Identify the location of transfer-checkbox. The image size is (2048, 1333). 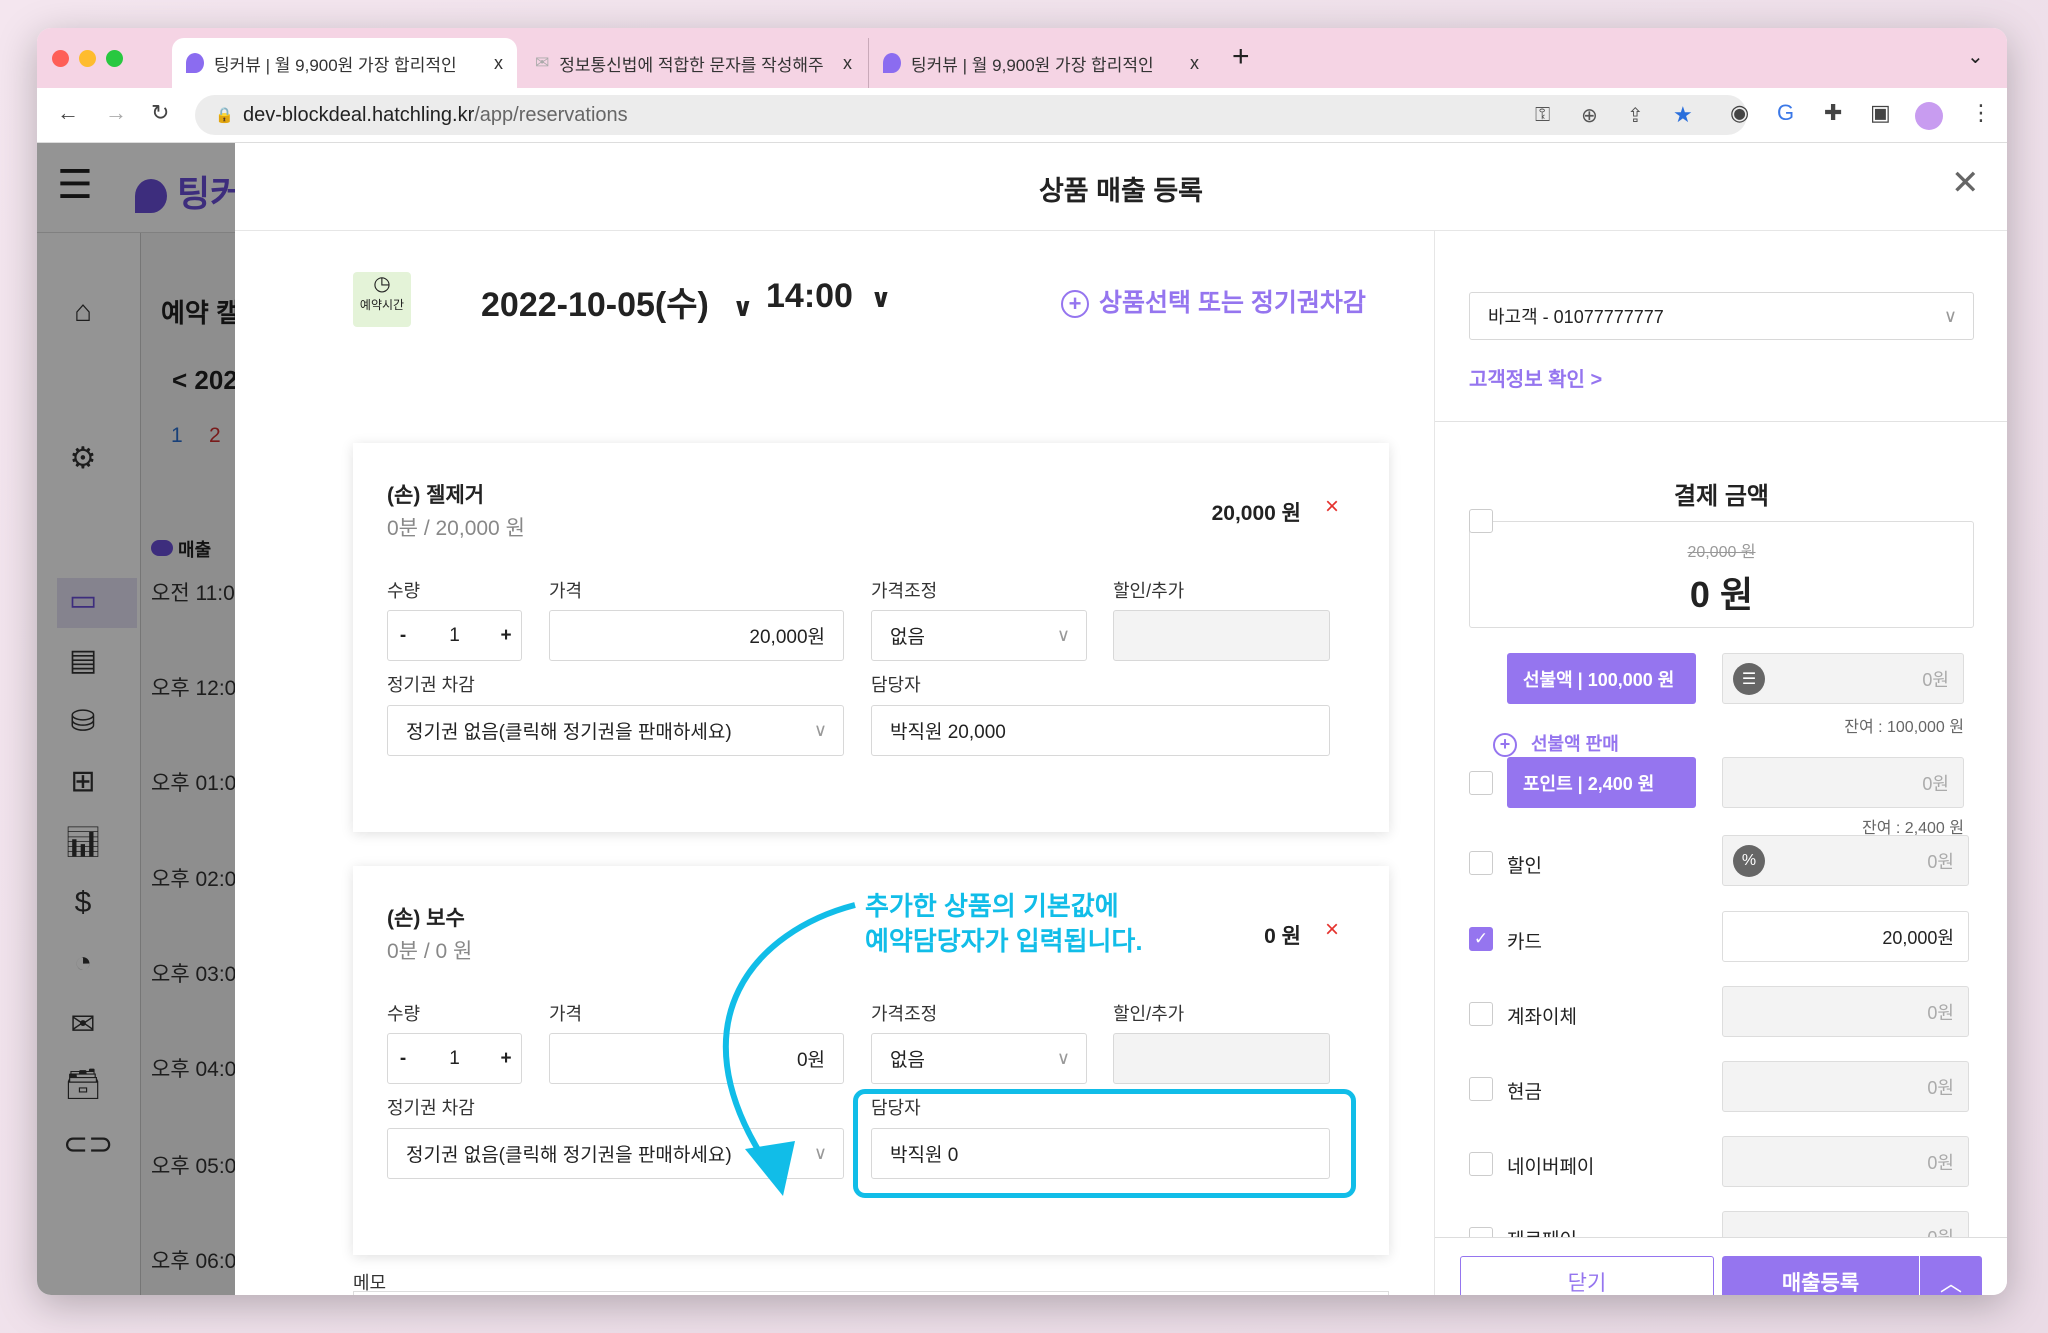
(1481, 1014).